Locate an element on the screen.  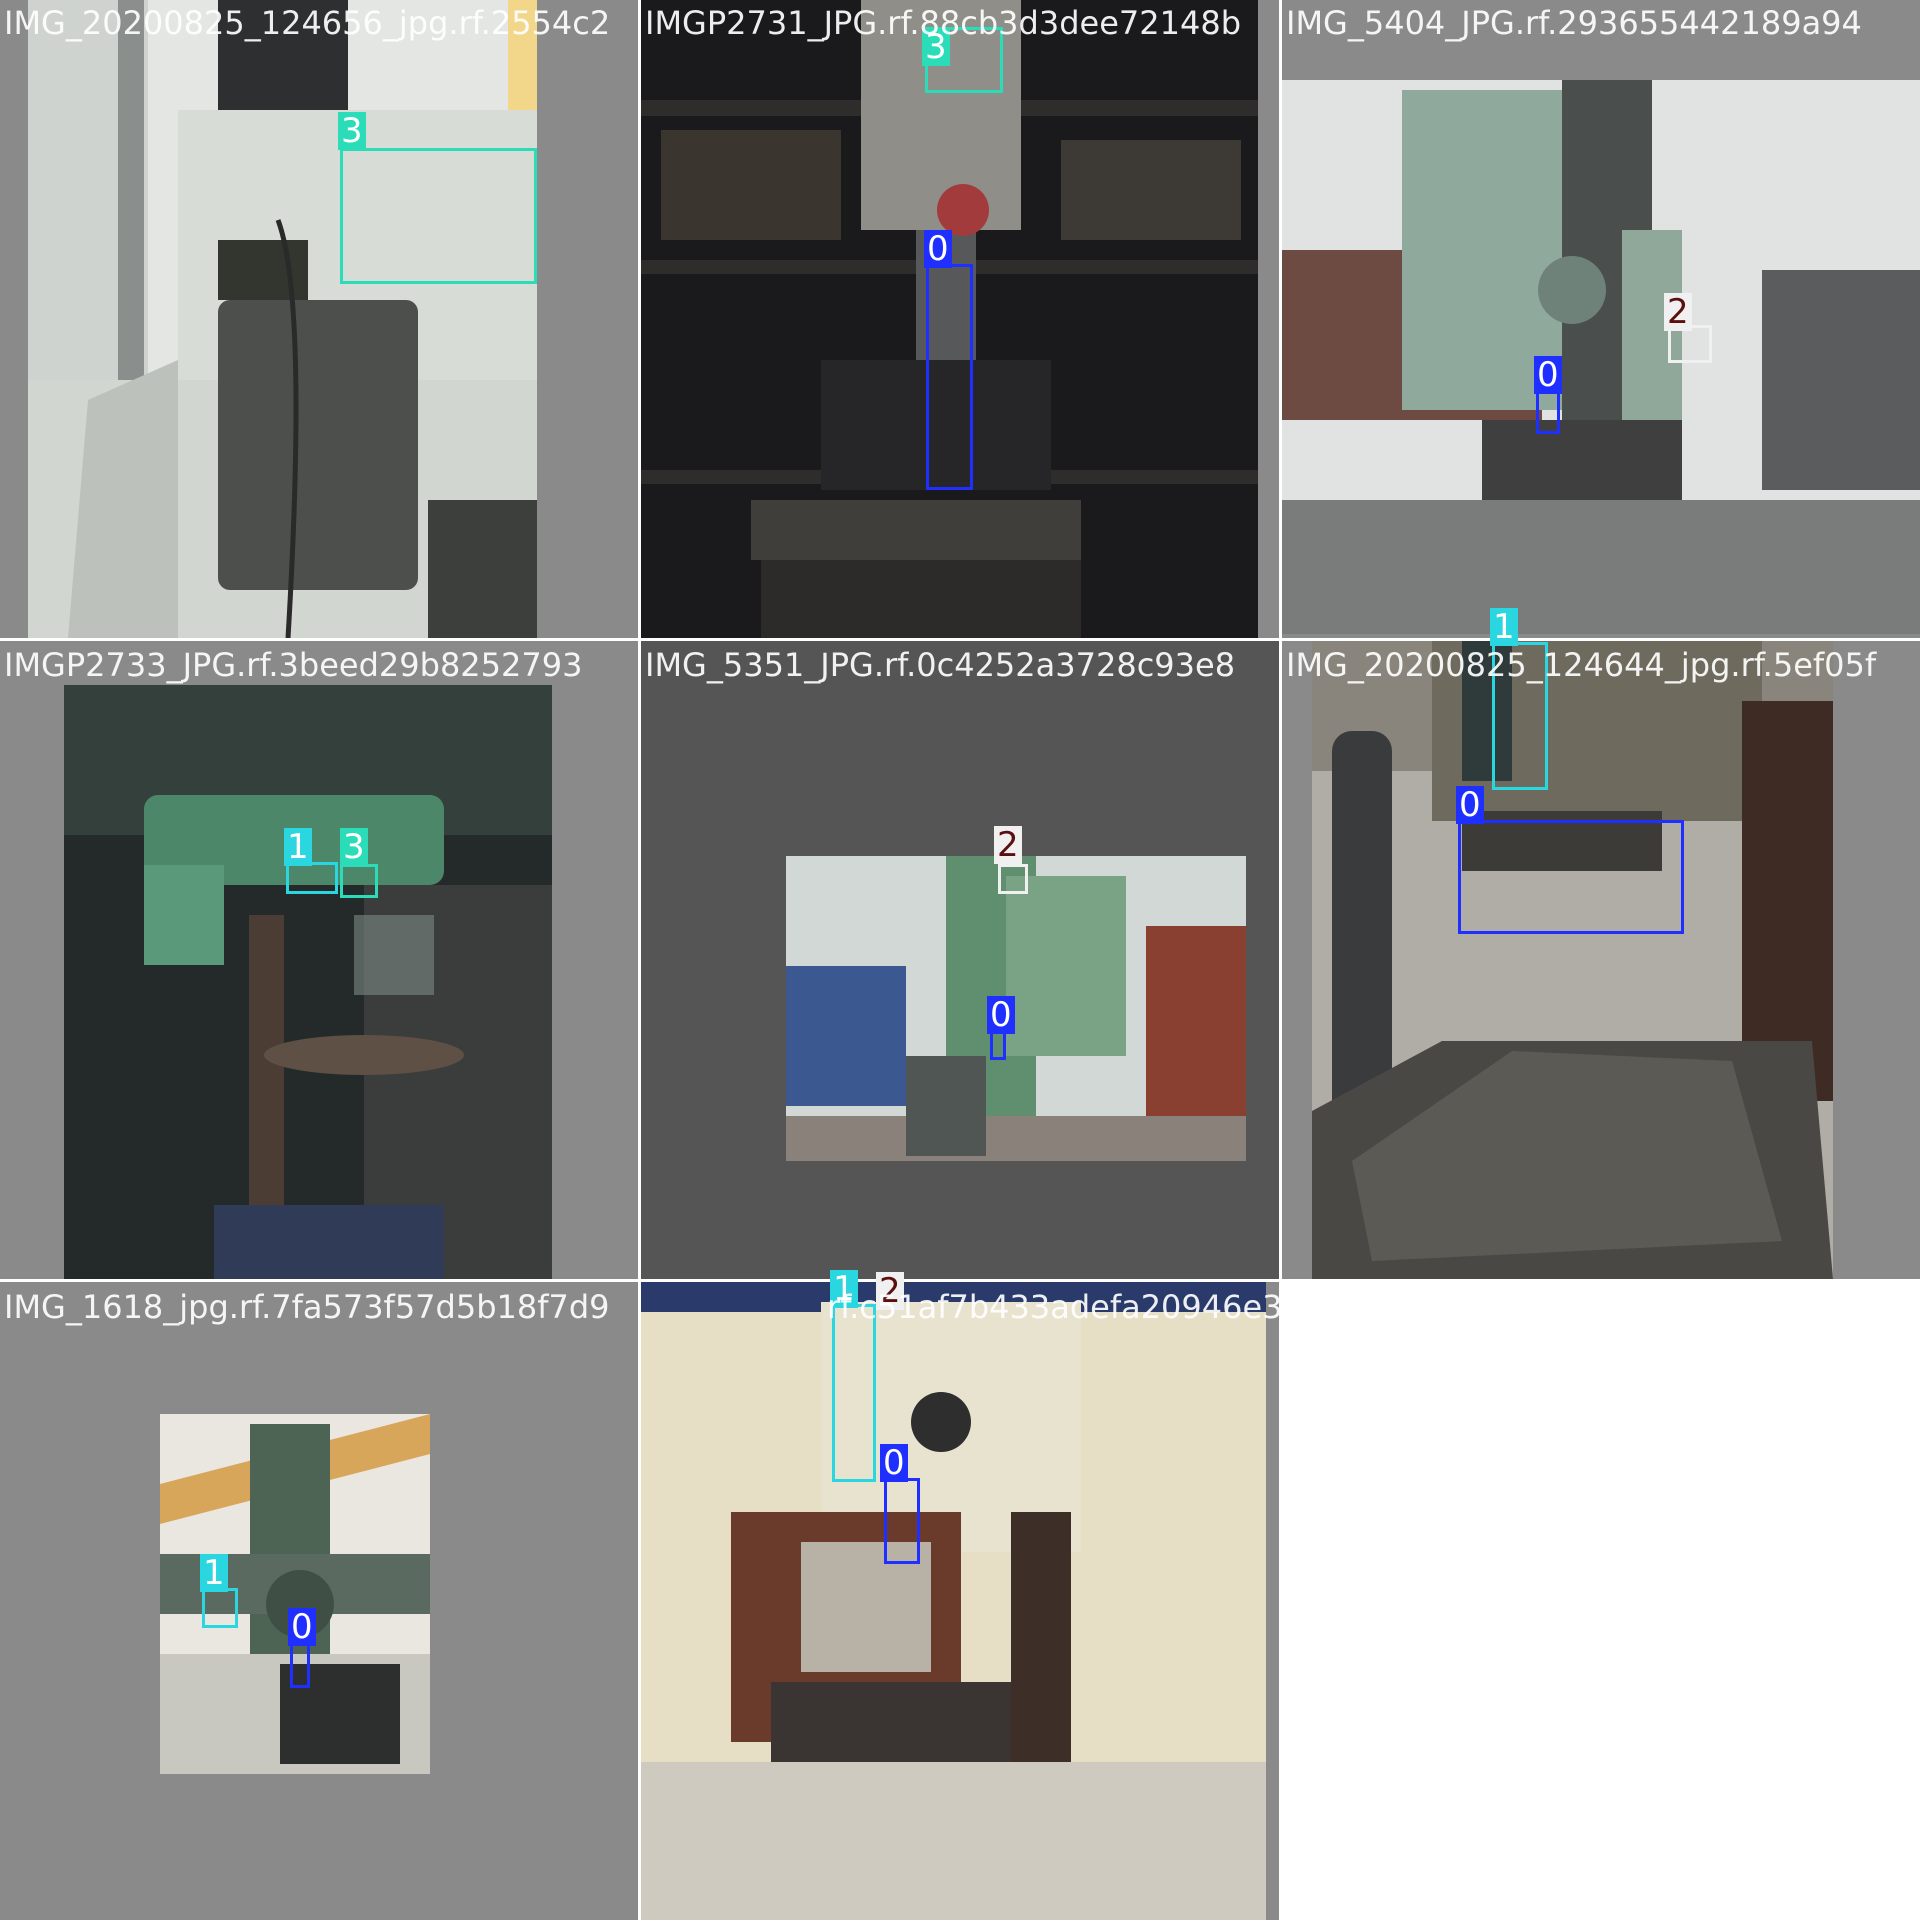
image-filename: rf.c51af7b433adefa20946e3d70d is located at coordinates (1095, 1307).